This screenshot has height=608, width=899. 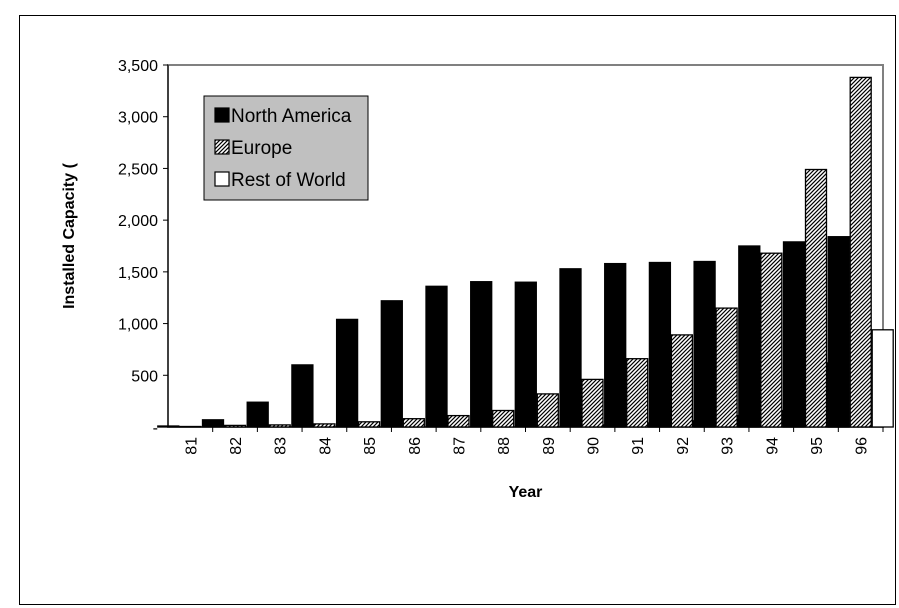 I want to click on x-tick-label: 88, so click(x=504, y=446).